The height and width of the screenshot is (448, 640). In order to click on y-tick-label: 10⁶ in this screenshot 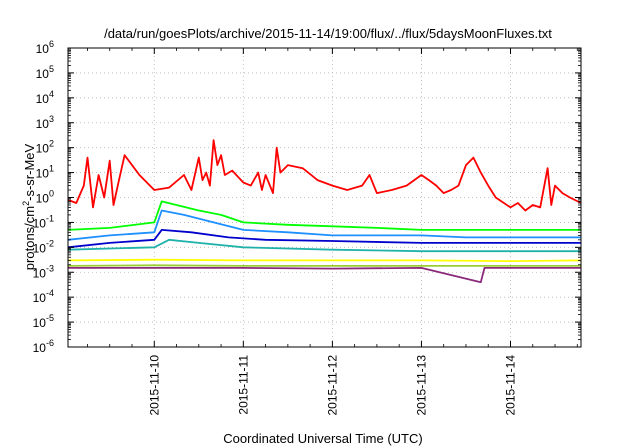, I will do `click(45, 47)`.